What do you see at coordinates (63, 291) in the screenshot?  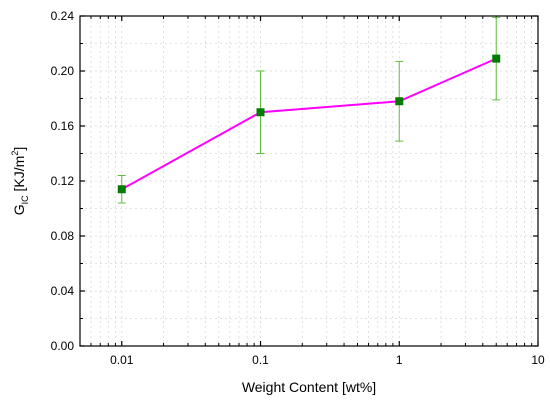 I see `y-tick-label: 0.04` at bounding box center [63, 291].